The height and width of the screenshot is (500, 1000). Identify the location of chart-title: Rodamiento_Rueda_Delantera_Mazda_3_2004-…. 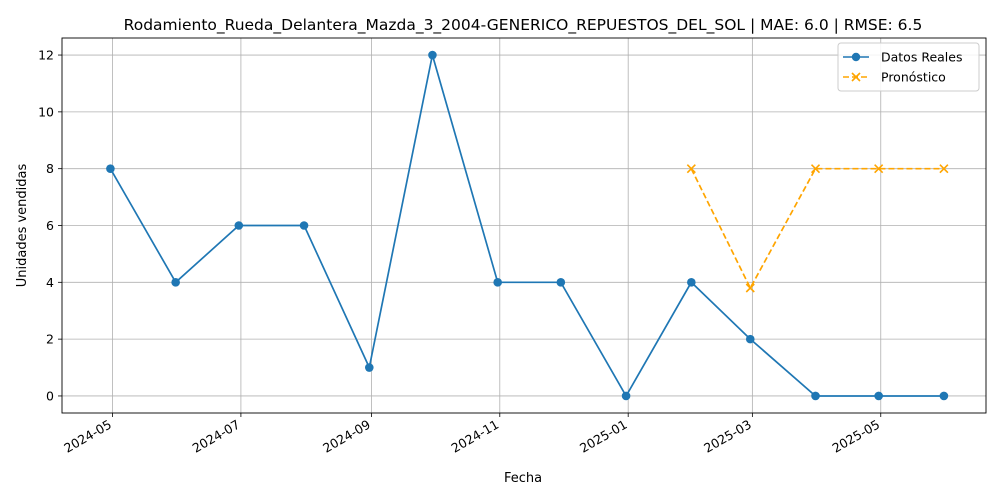
(523, 25).